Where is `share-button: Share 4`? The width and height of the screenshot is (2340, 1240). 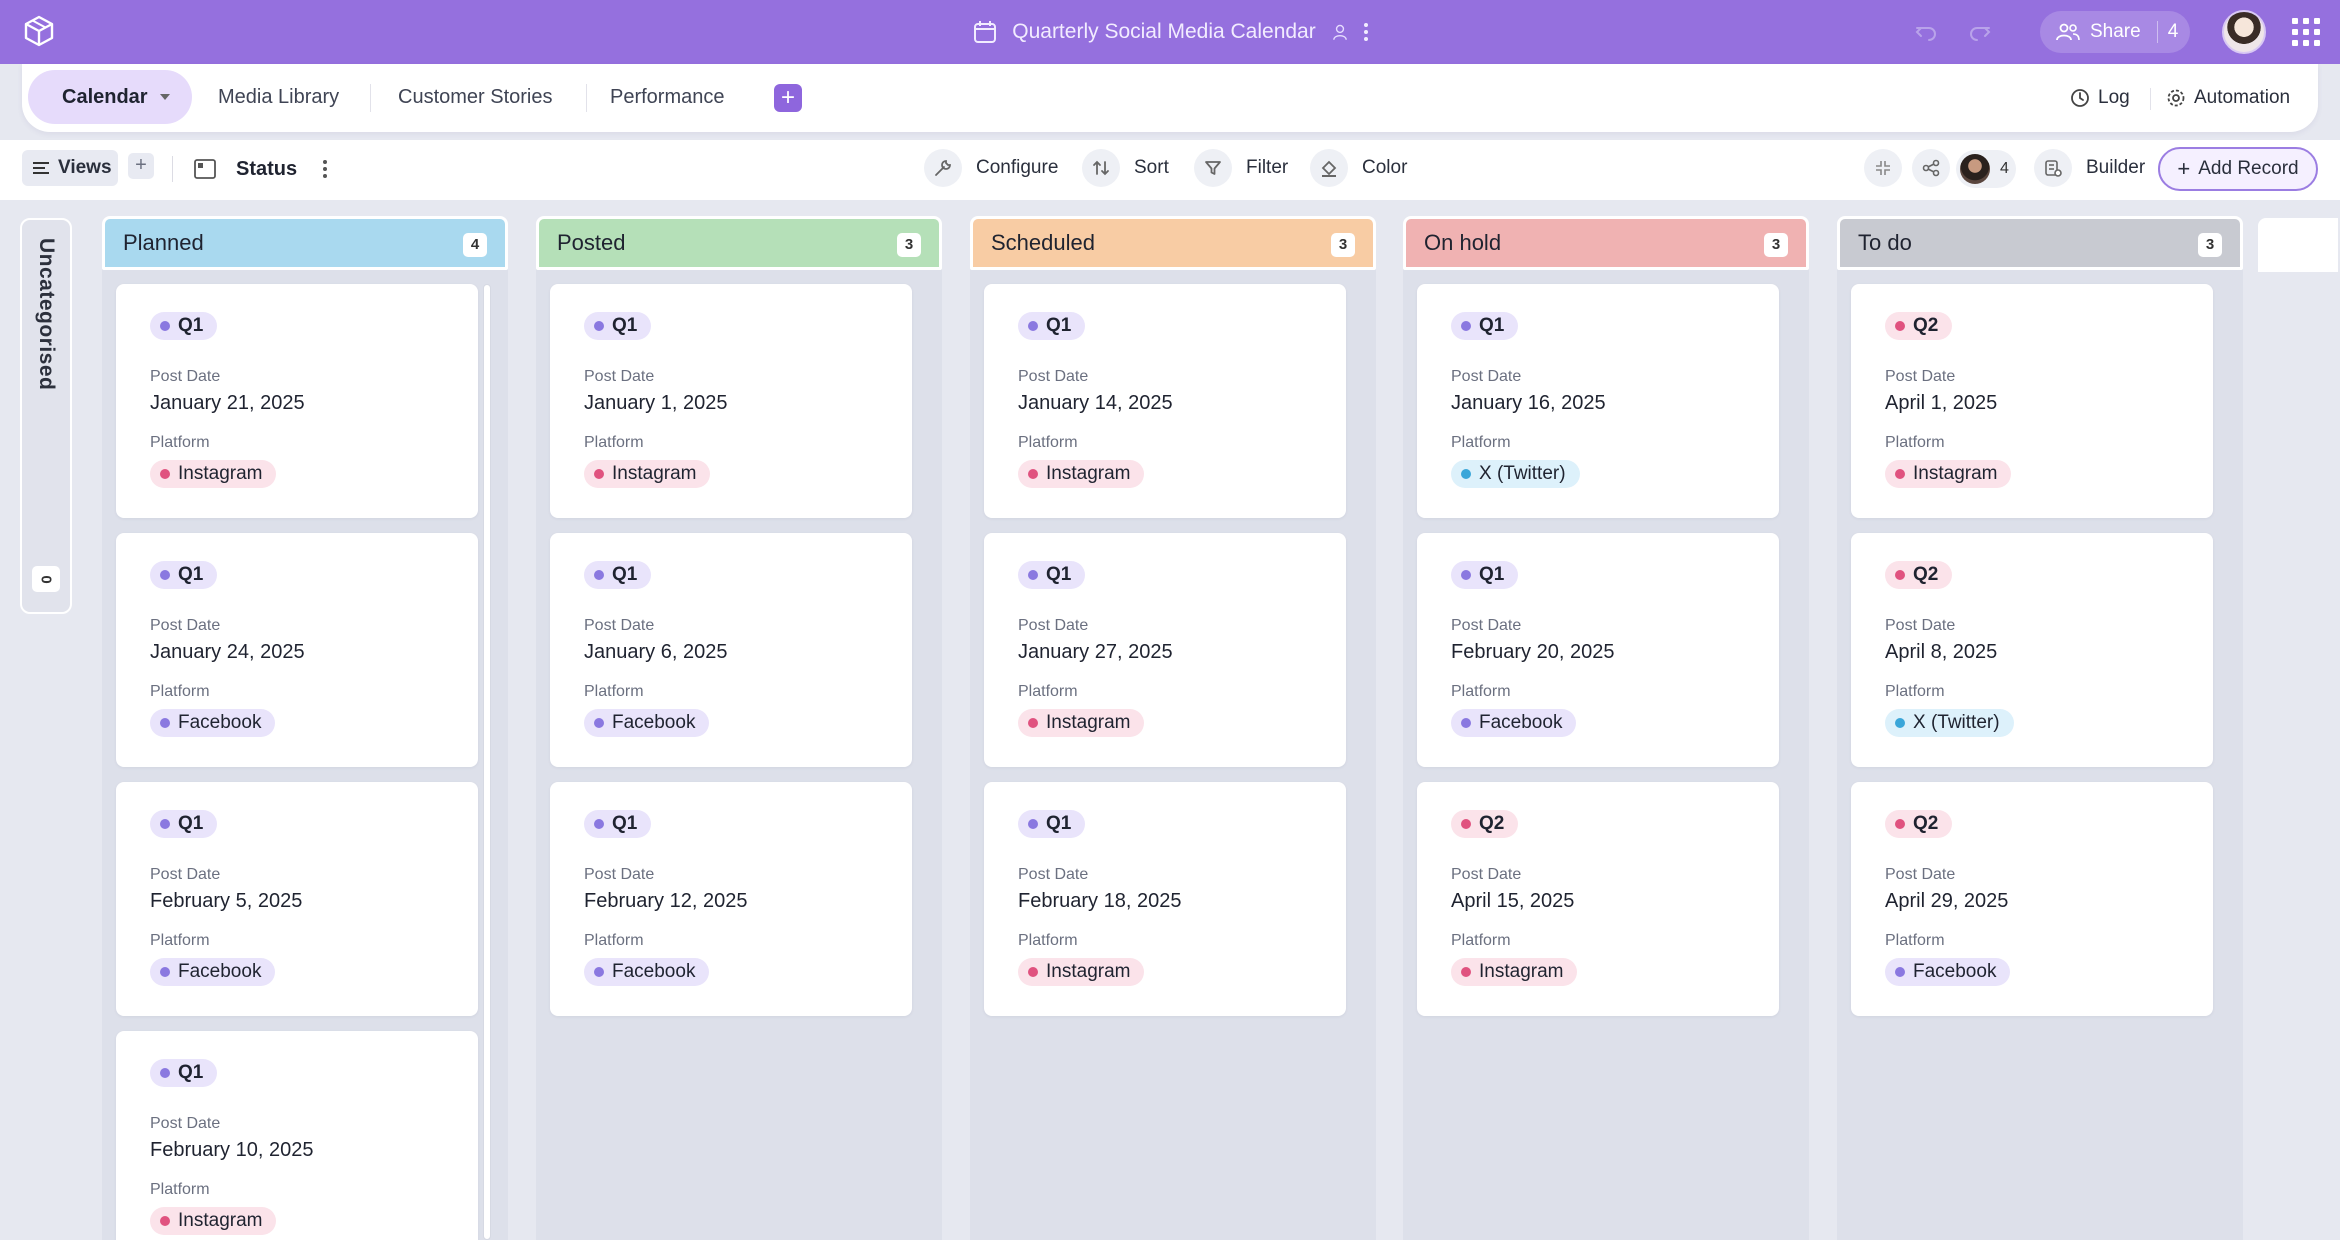 share-button: Share 4 is located at coordinates (2115, 32).